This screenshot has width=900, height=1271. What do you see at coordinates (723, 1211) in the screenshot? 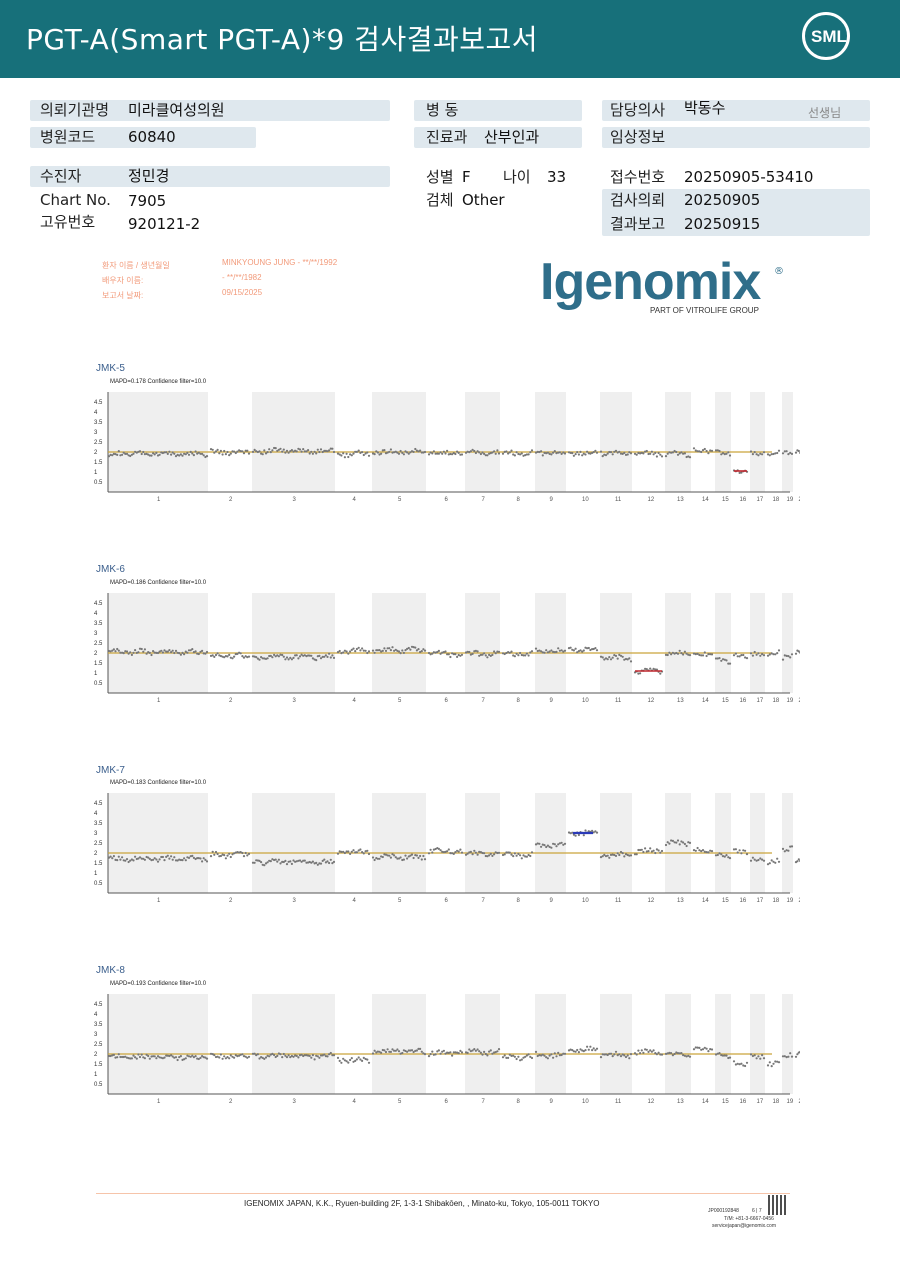
I see `footer-doc-id: JP000192848` at bounding box center [723, 1211].